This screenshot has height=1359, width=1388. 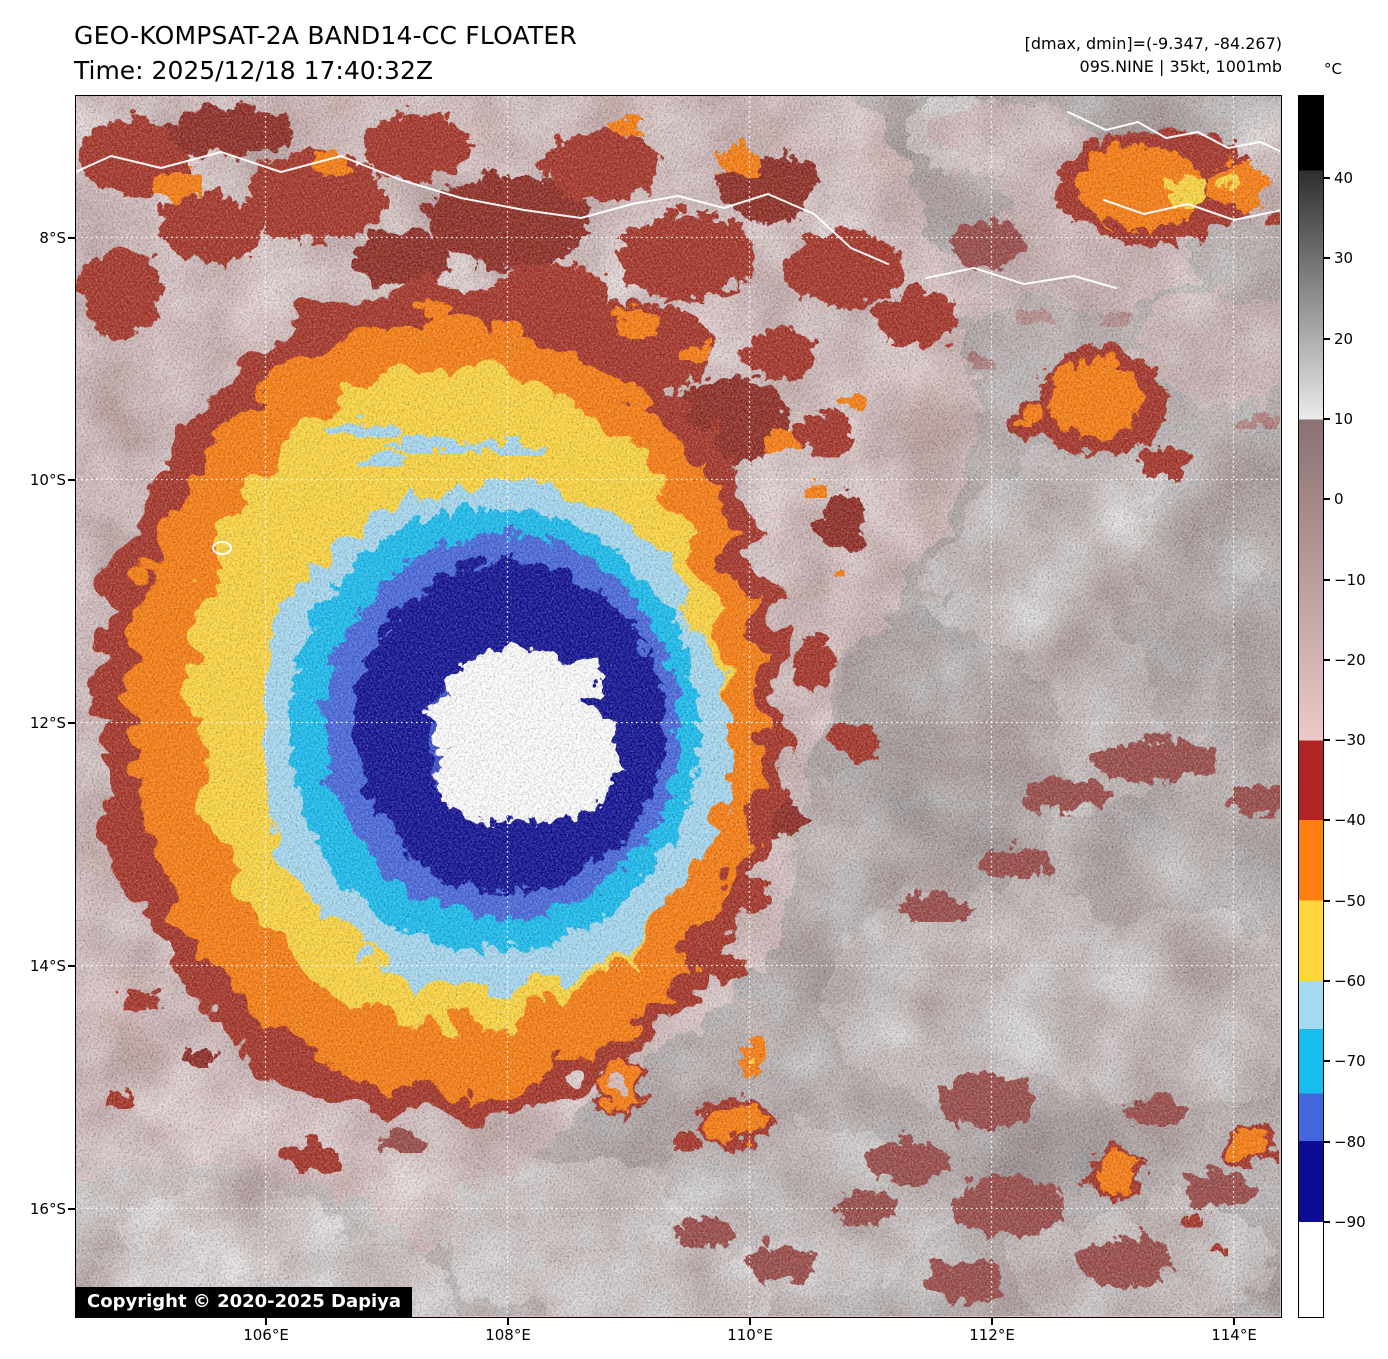 I want to click on colorbar-tick-label: −20, so click(x=1350, y=660).